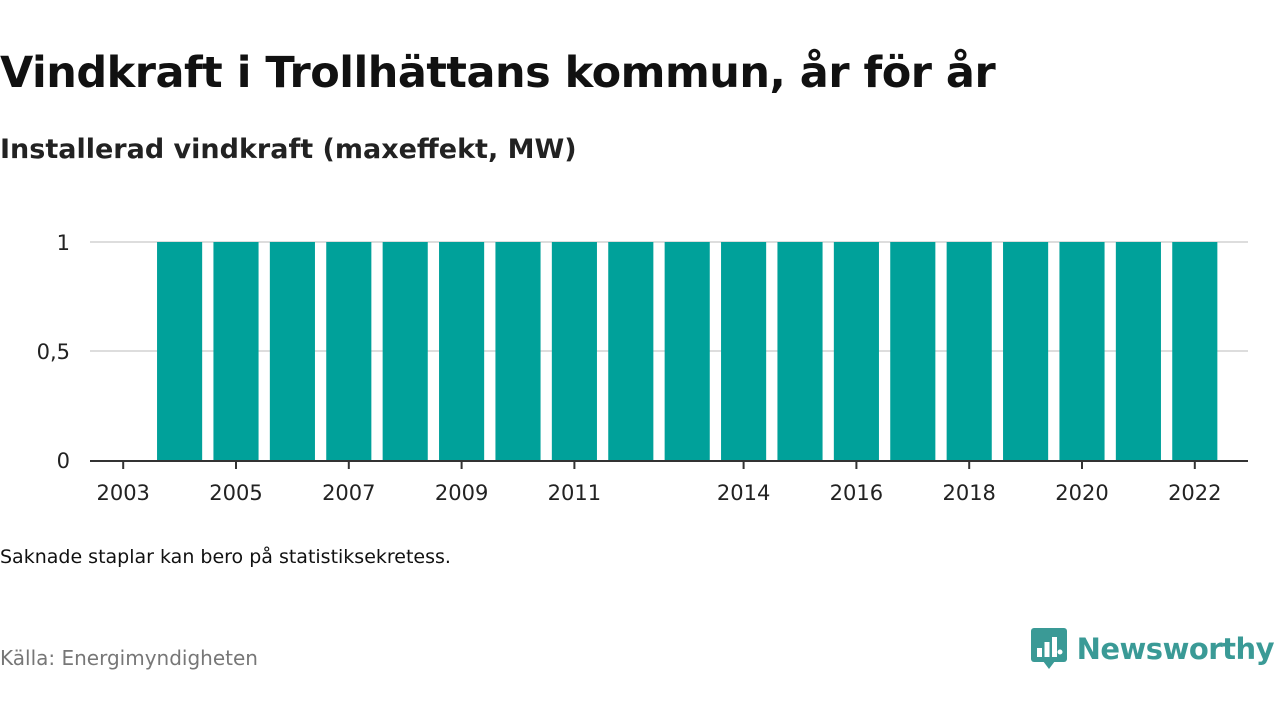  Describe the element at coordinates (574, 493) in the screenshot. I see `x-tick-label: 2011` at that location.